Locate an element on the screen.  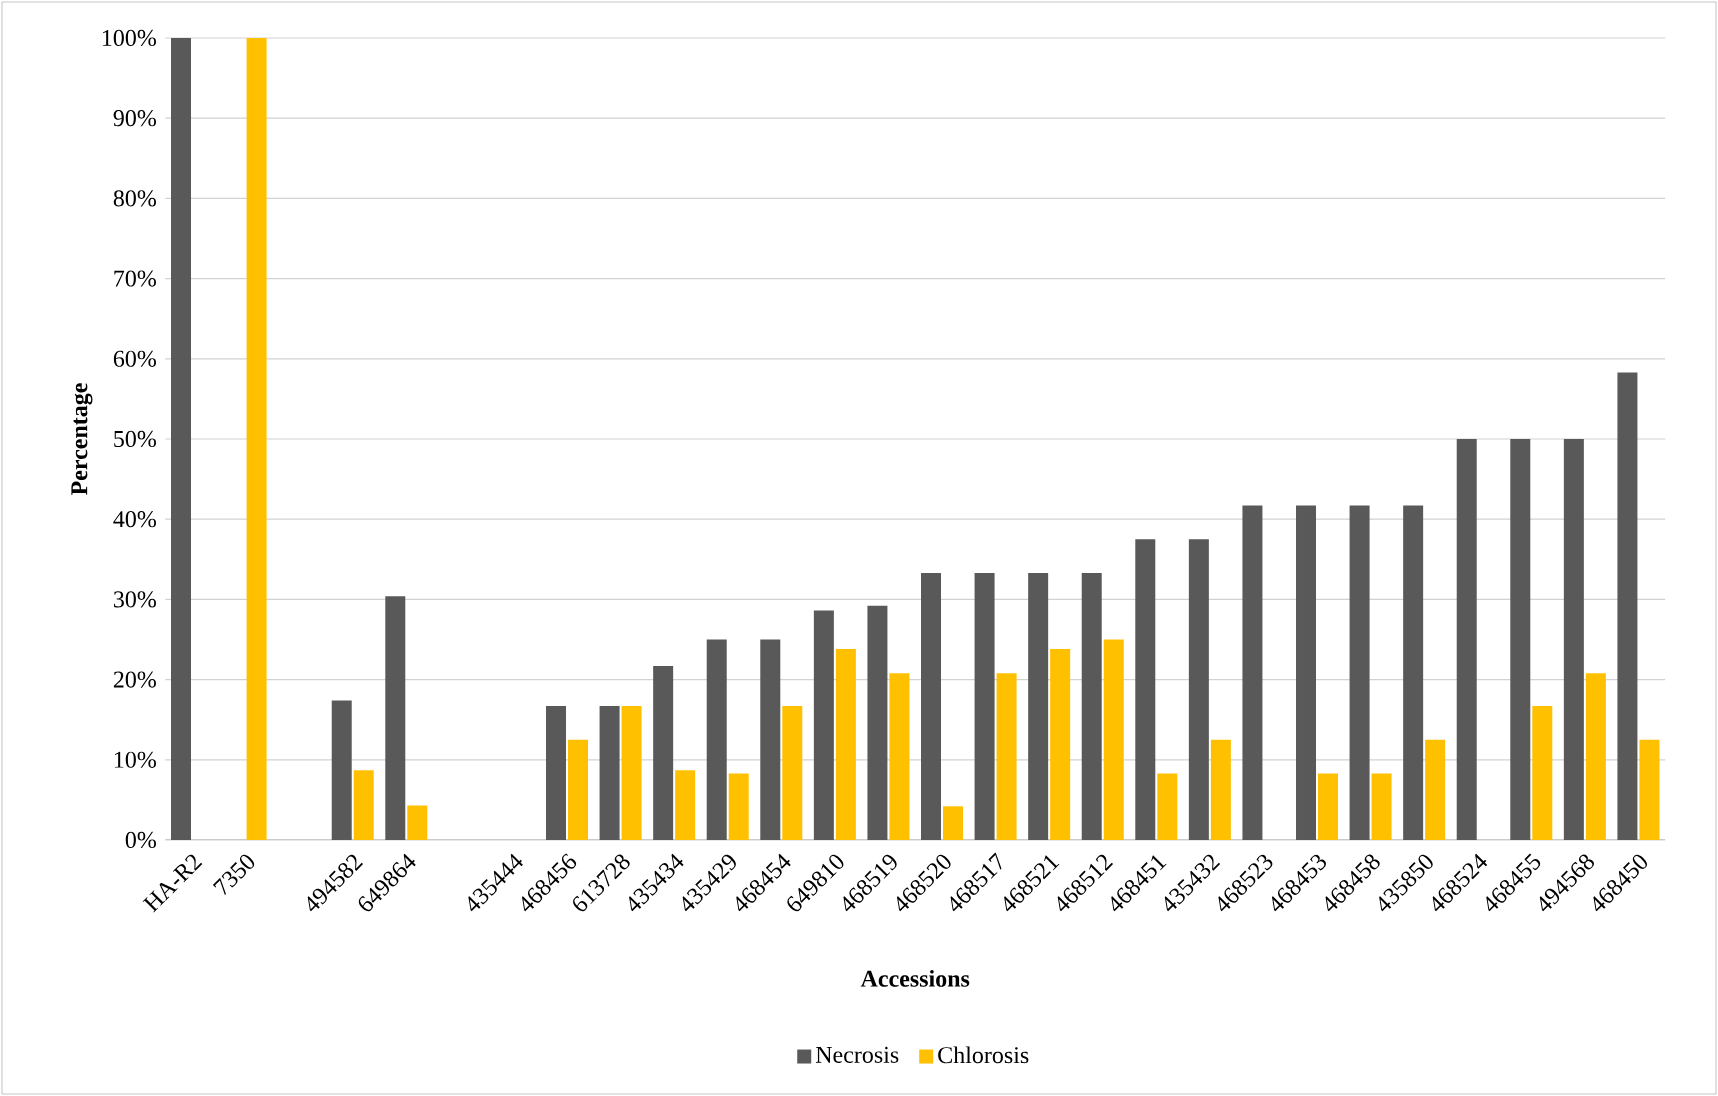
y-tick-label: 20% is located at coordinates (134, 679).